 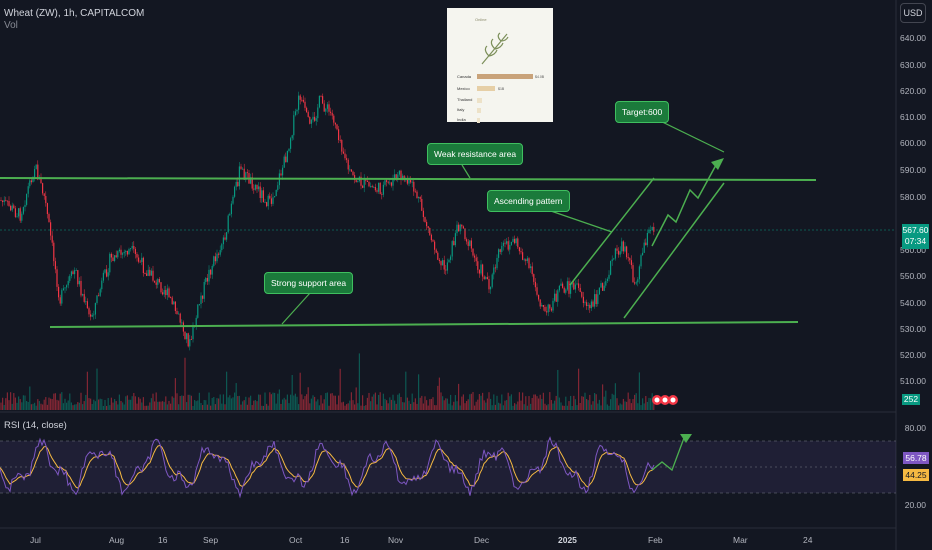 What do you see at coordinates (327, 381) in the screenshot?
I see `volume-bars` at bounding box center [327, 381].